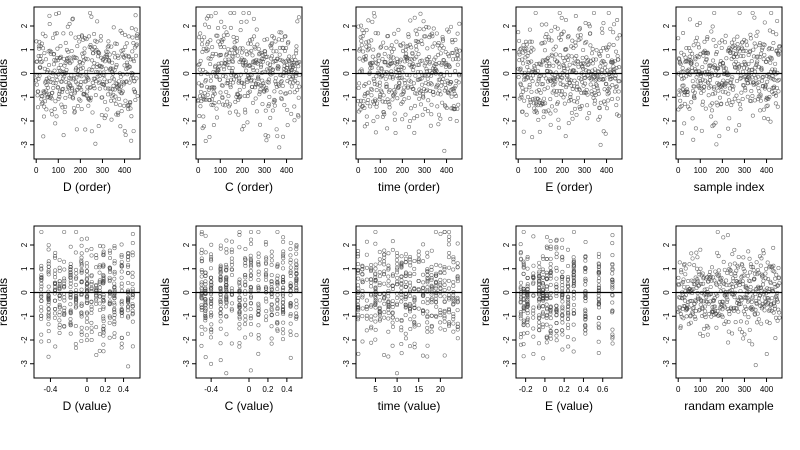 The height and width of the screenshot is (450, 800). What do you see at coordinates (485, 302) in the screenshot?
I see `y-axis-label: residuals` at bounding box center [485, 302].